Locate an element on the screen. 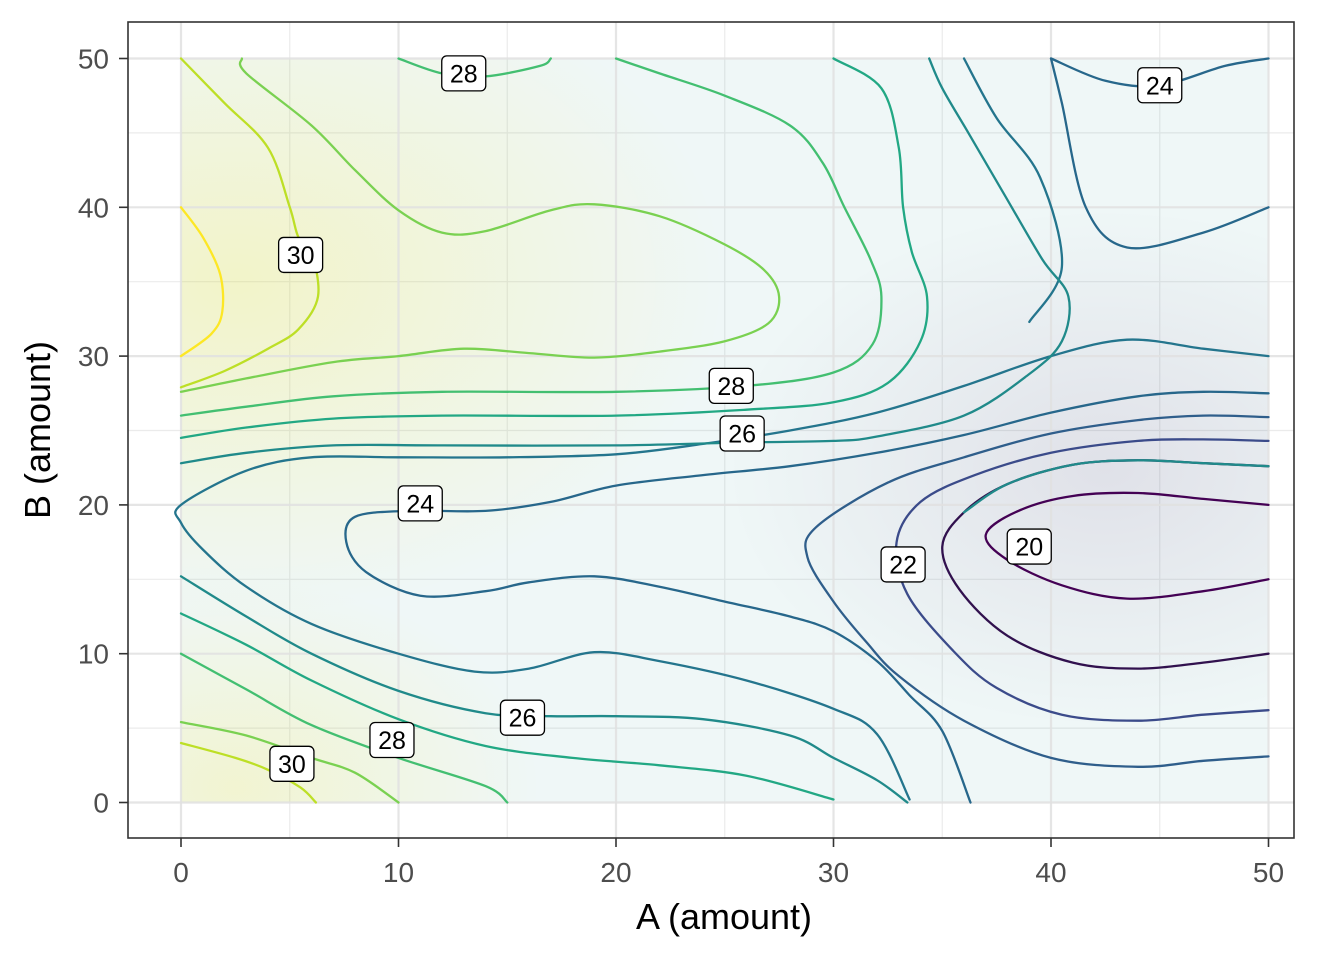 This screenshot has height=960, width=1344. contour-label-30-10: 30 is located at coordinates (292, 763).